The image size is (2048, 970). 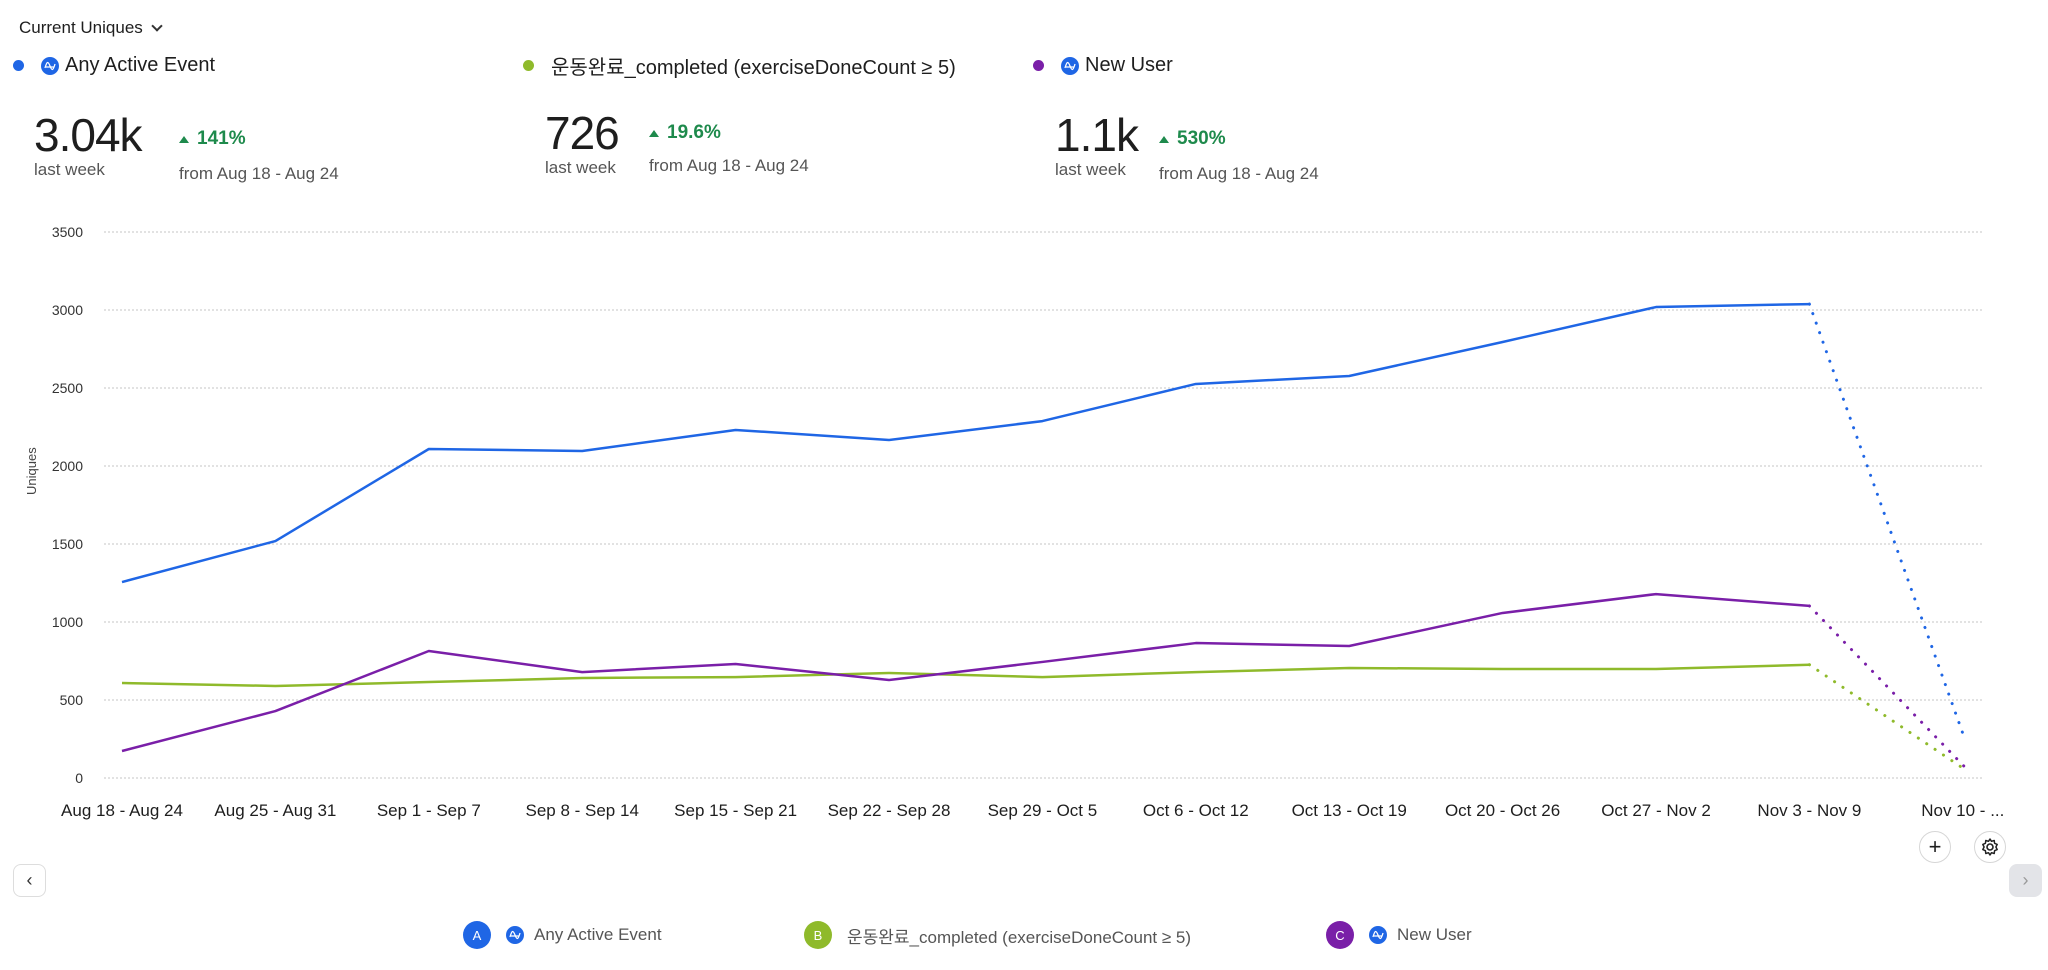 I want to click on x-tick-label: Nov 3 - Nov 9, so click(x=1809, y=810).